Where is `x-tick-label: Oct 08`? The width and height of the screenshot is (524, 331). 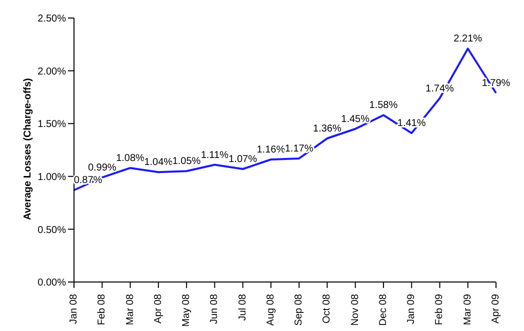
x-tick-label: Oct 08 is located at coordinates (327, 309).